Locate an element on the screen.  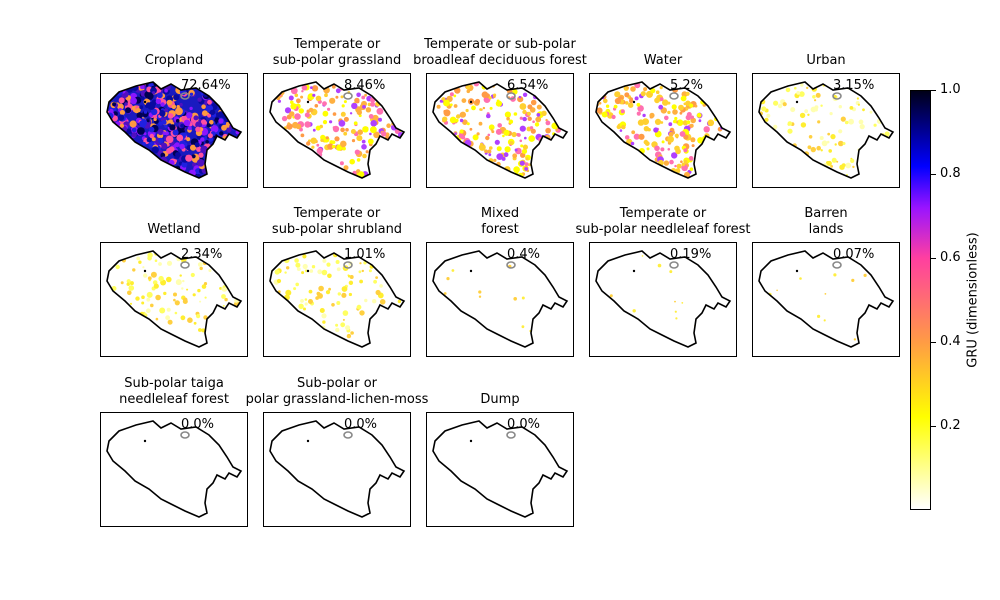
colorbar-tick is located at coordinates (933, 90).